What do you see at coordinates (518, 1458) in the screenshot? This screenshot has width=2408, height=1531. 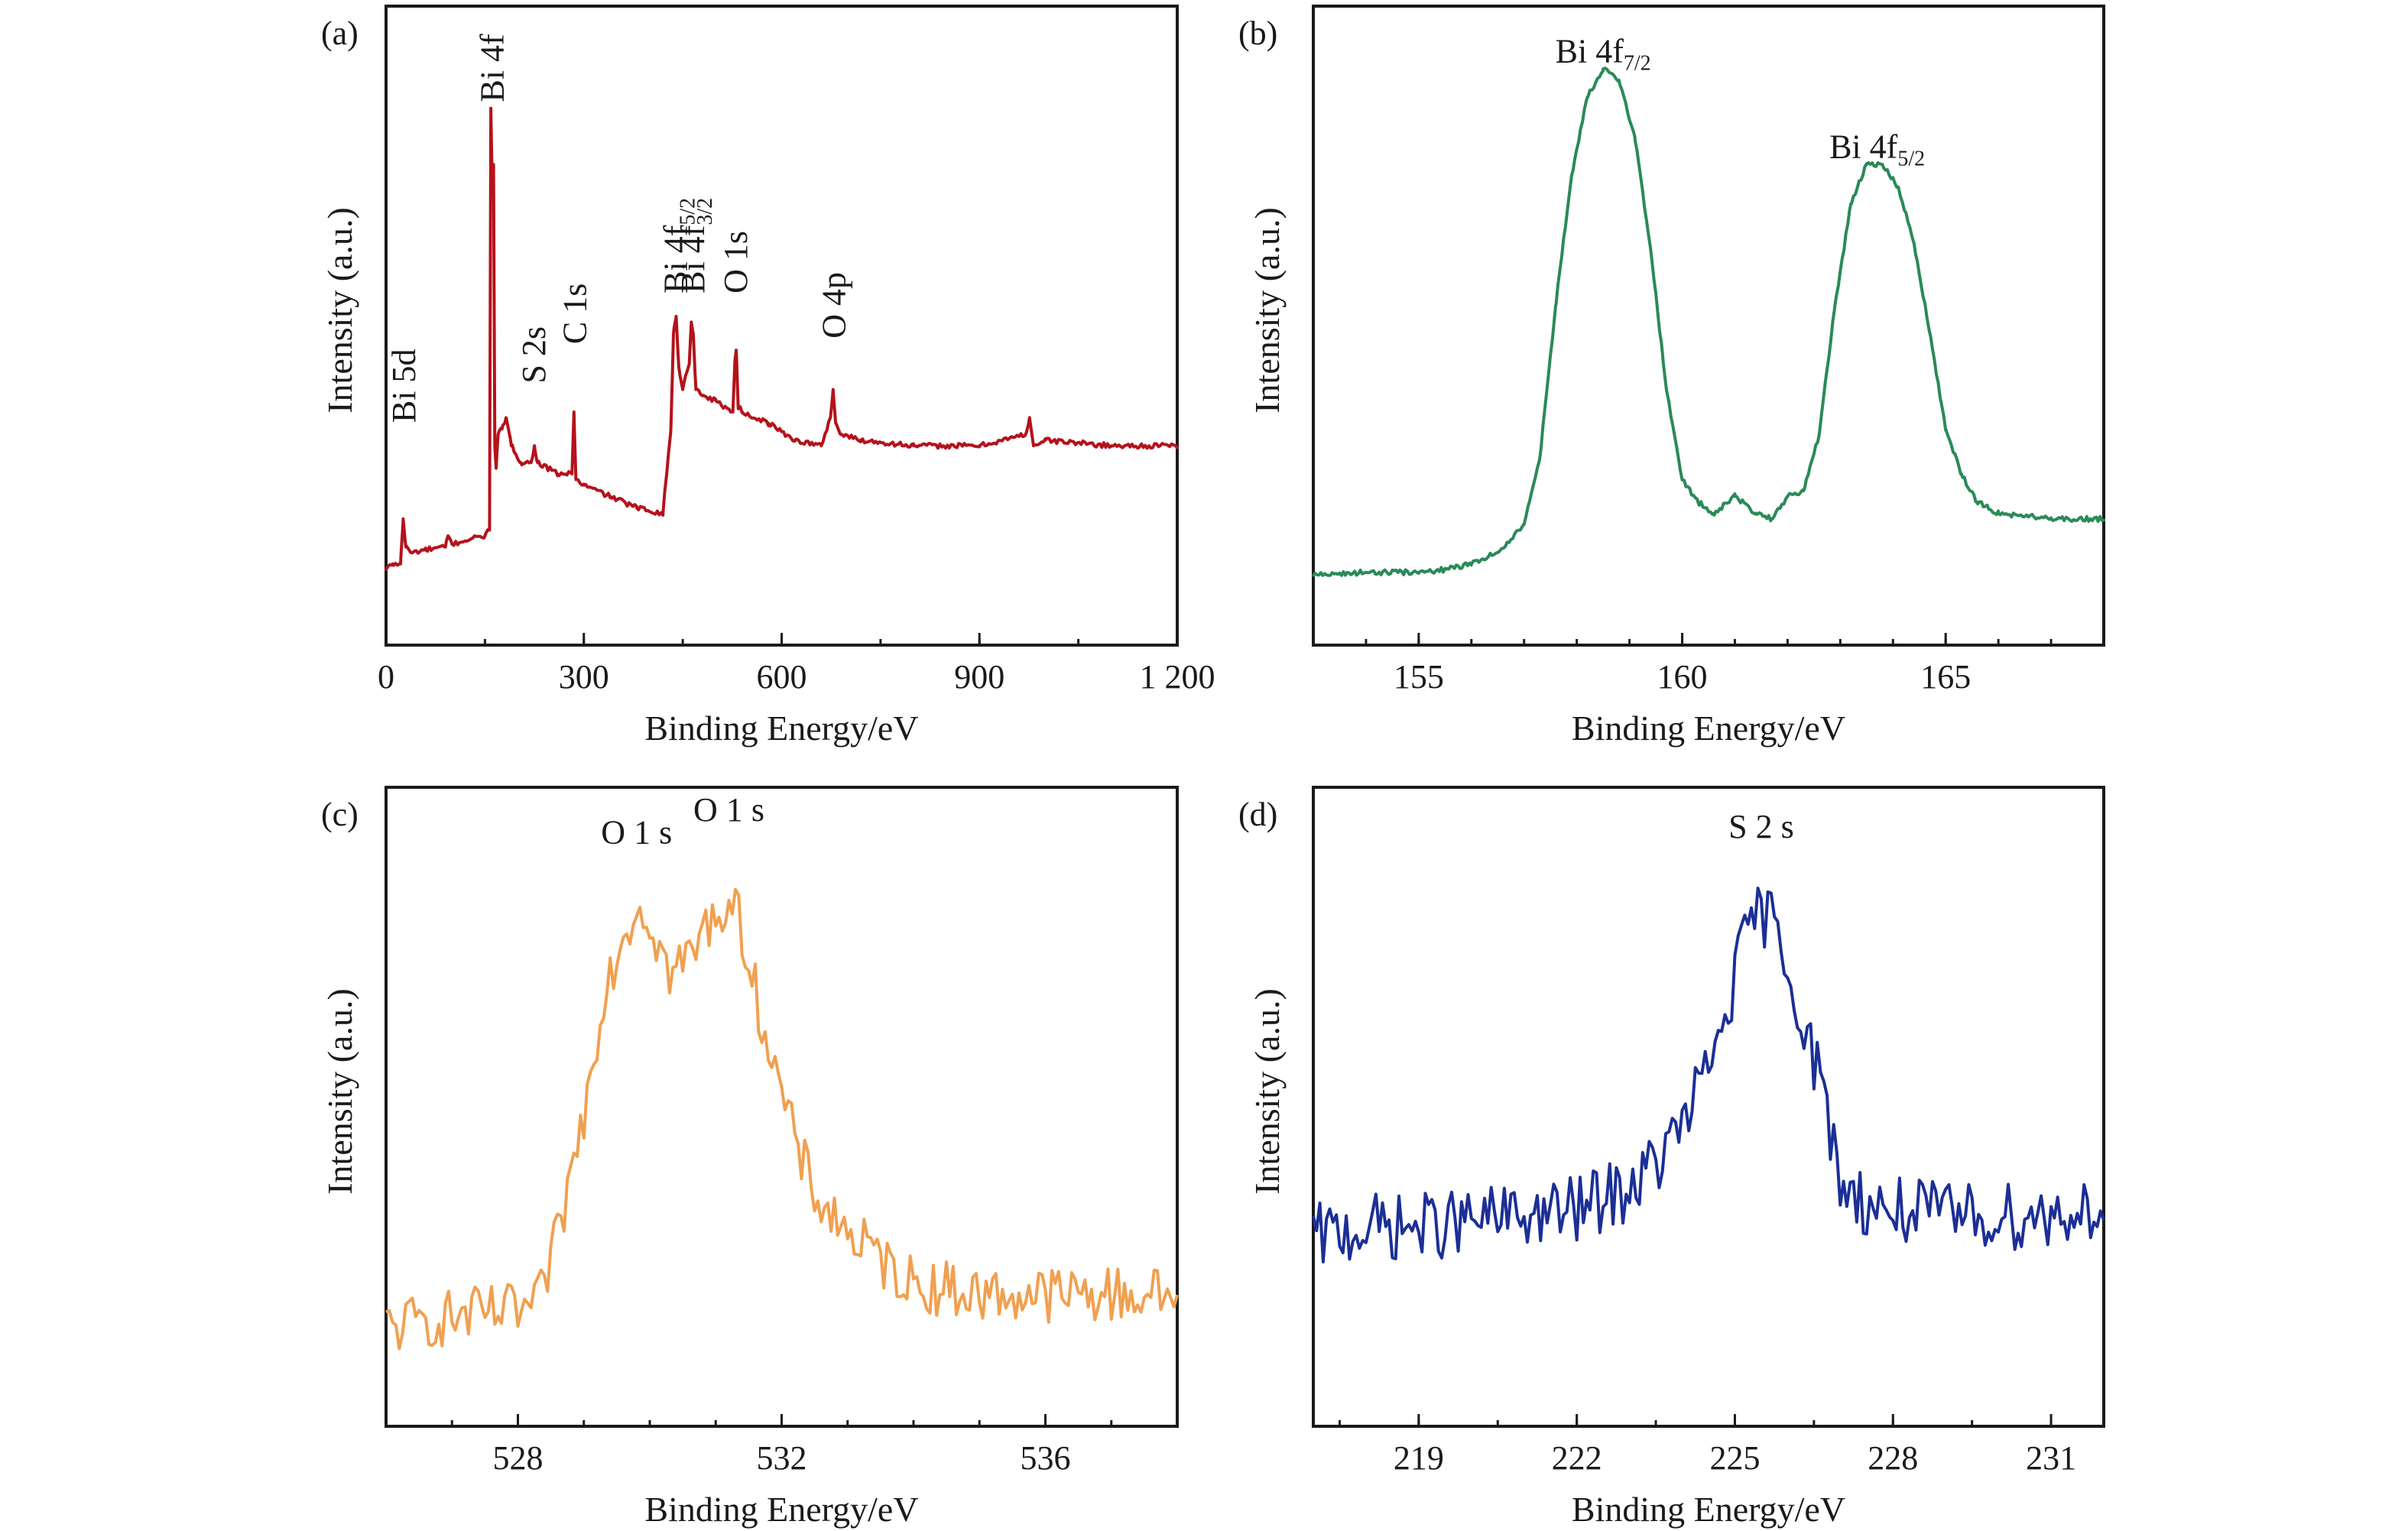 I see `x-tick-label: 528` at bounding box center [518, 1458].